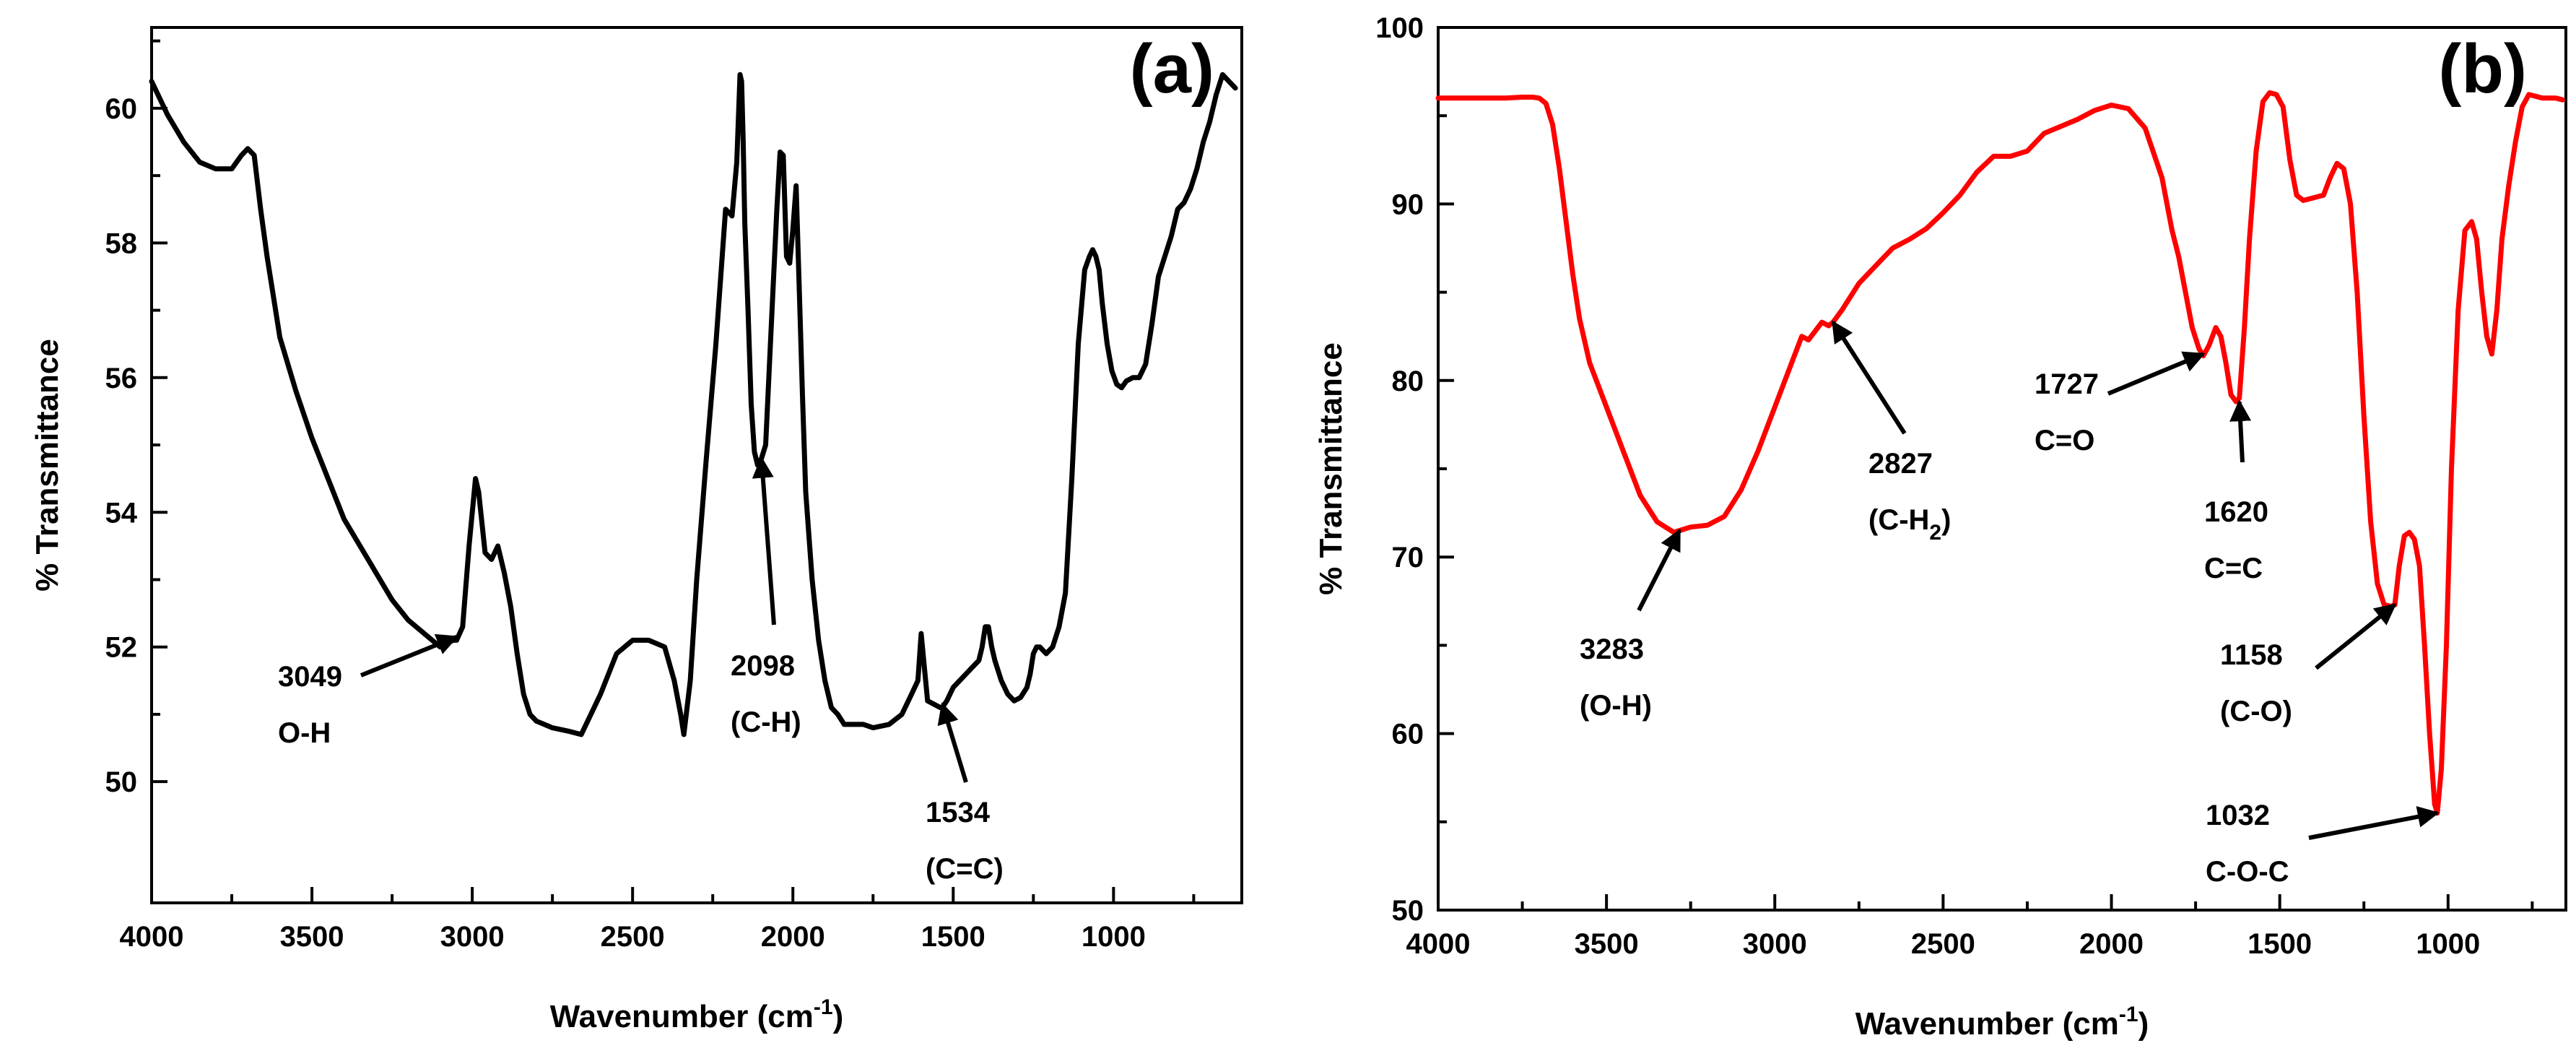  I want to click on annotation-group-b-1158: (C-O), so click(2256, 711).